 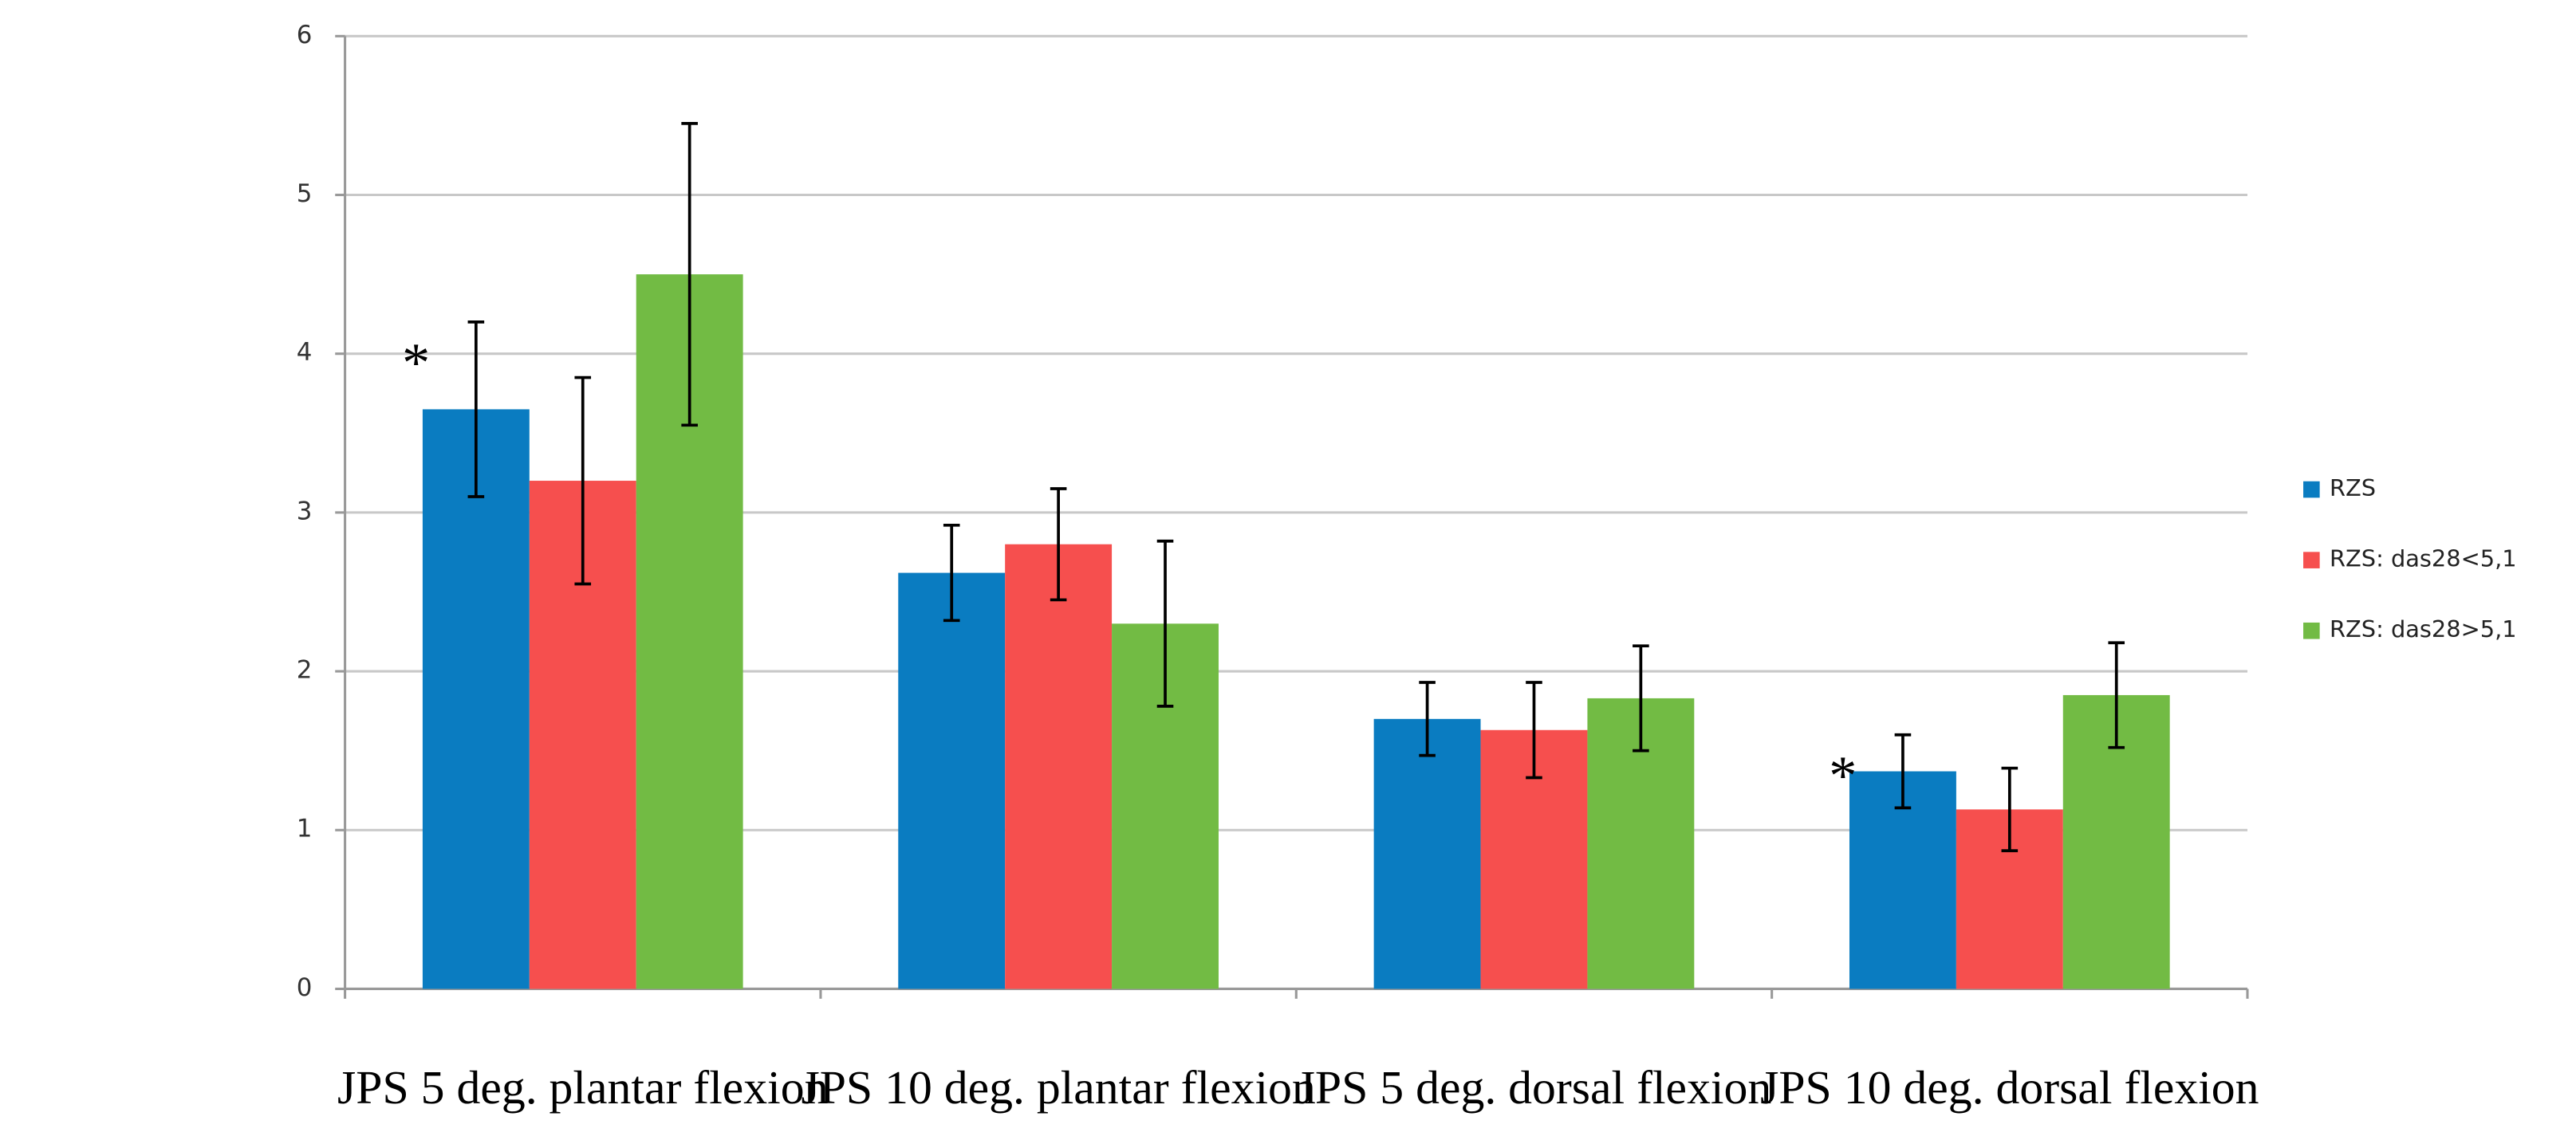 What do you see at coordinates (2423, 558) in the screenshot?
I see `legend-label: RZS: das28<5,1` at bounding box center [2423, 558].